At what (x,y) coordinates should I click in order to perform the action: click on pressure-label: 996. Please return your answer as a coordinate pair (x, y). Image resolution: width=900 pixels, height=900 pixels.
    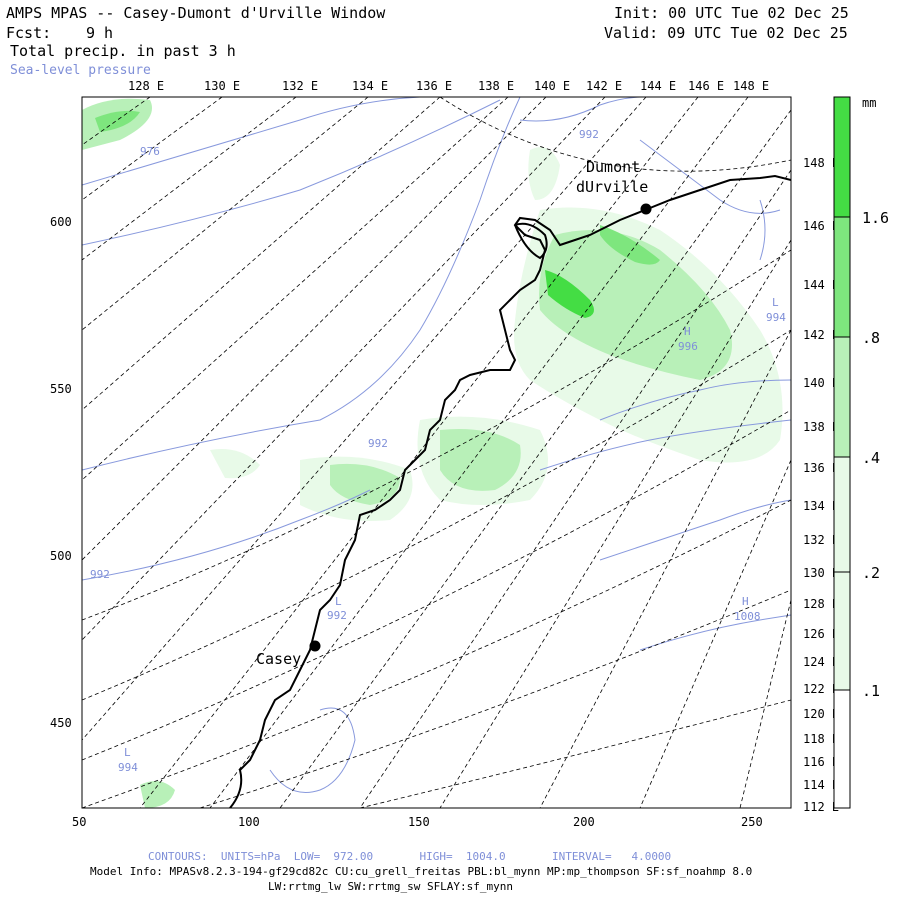
    Looking at the image, I should click on (688, 346).